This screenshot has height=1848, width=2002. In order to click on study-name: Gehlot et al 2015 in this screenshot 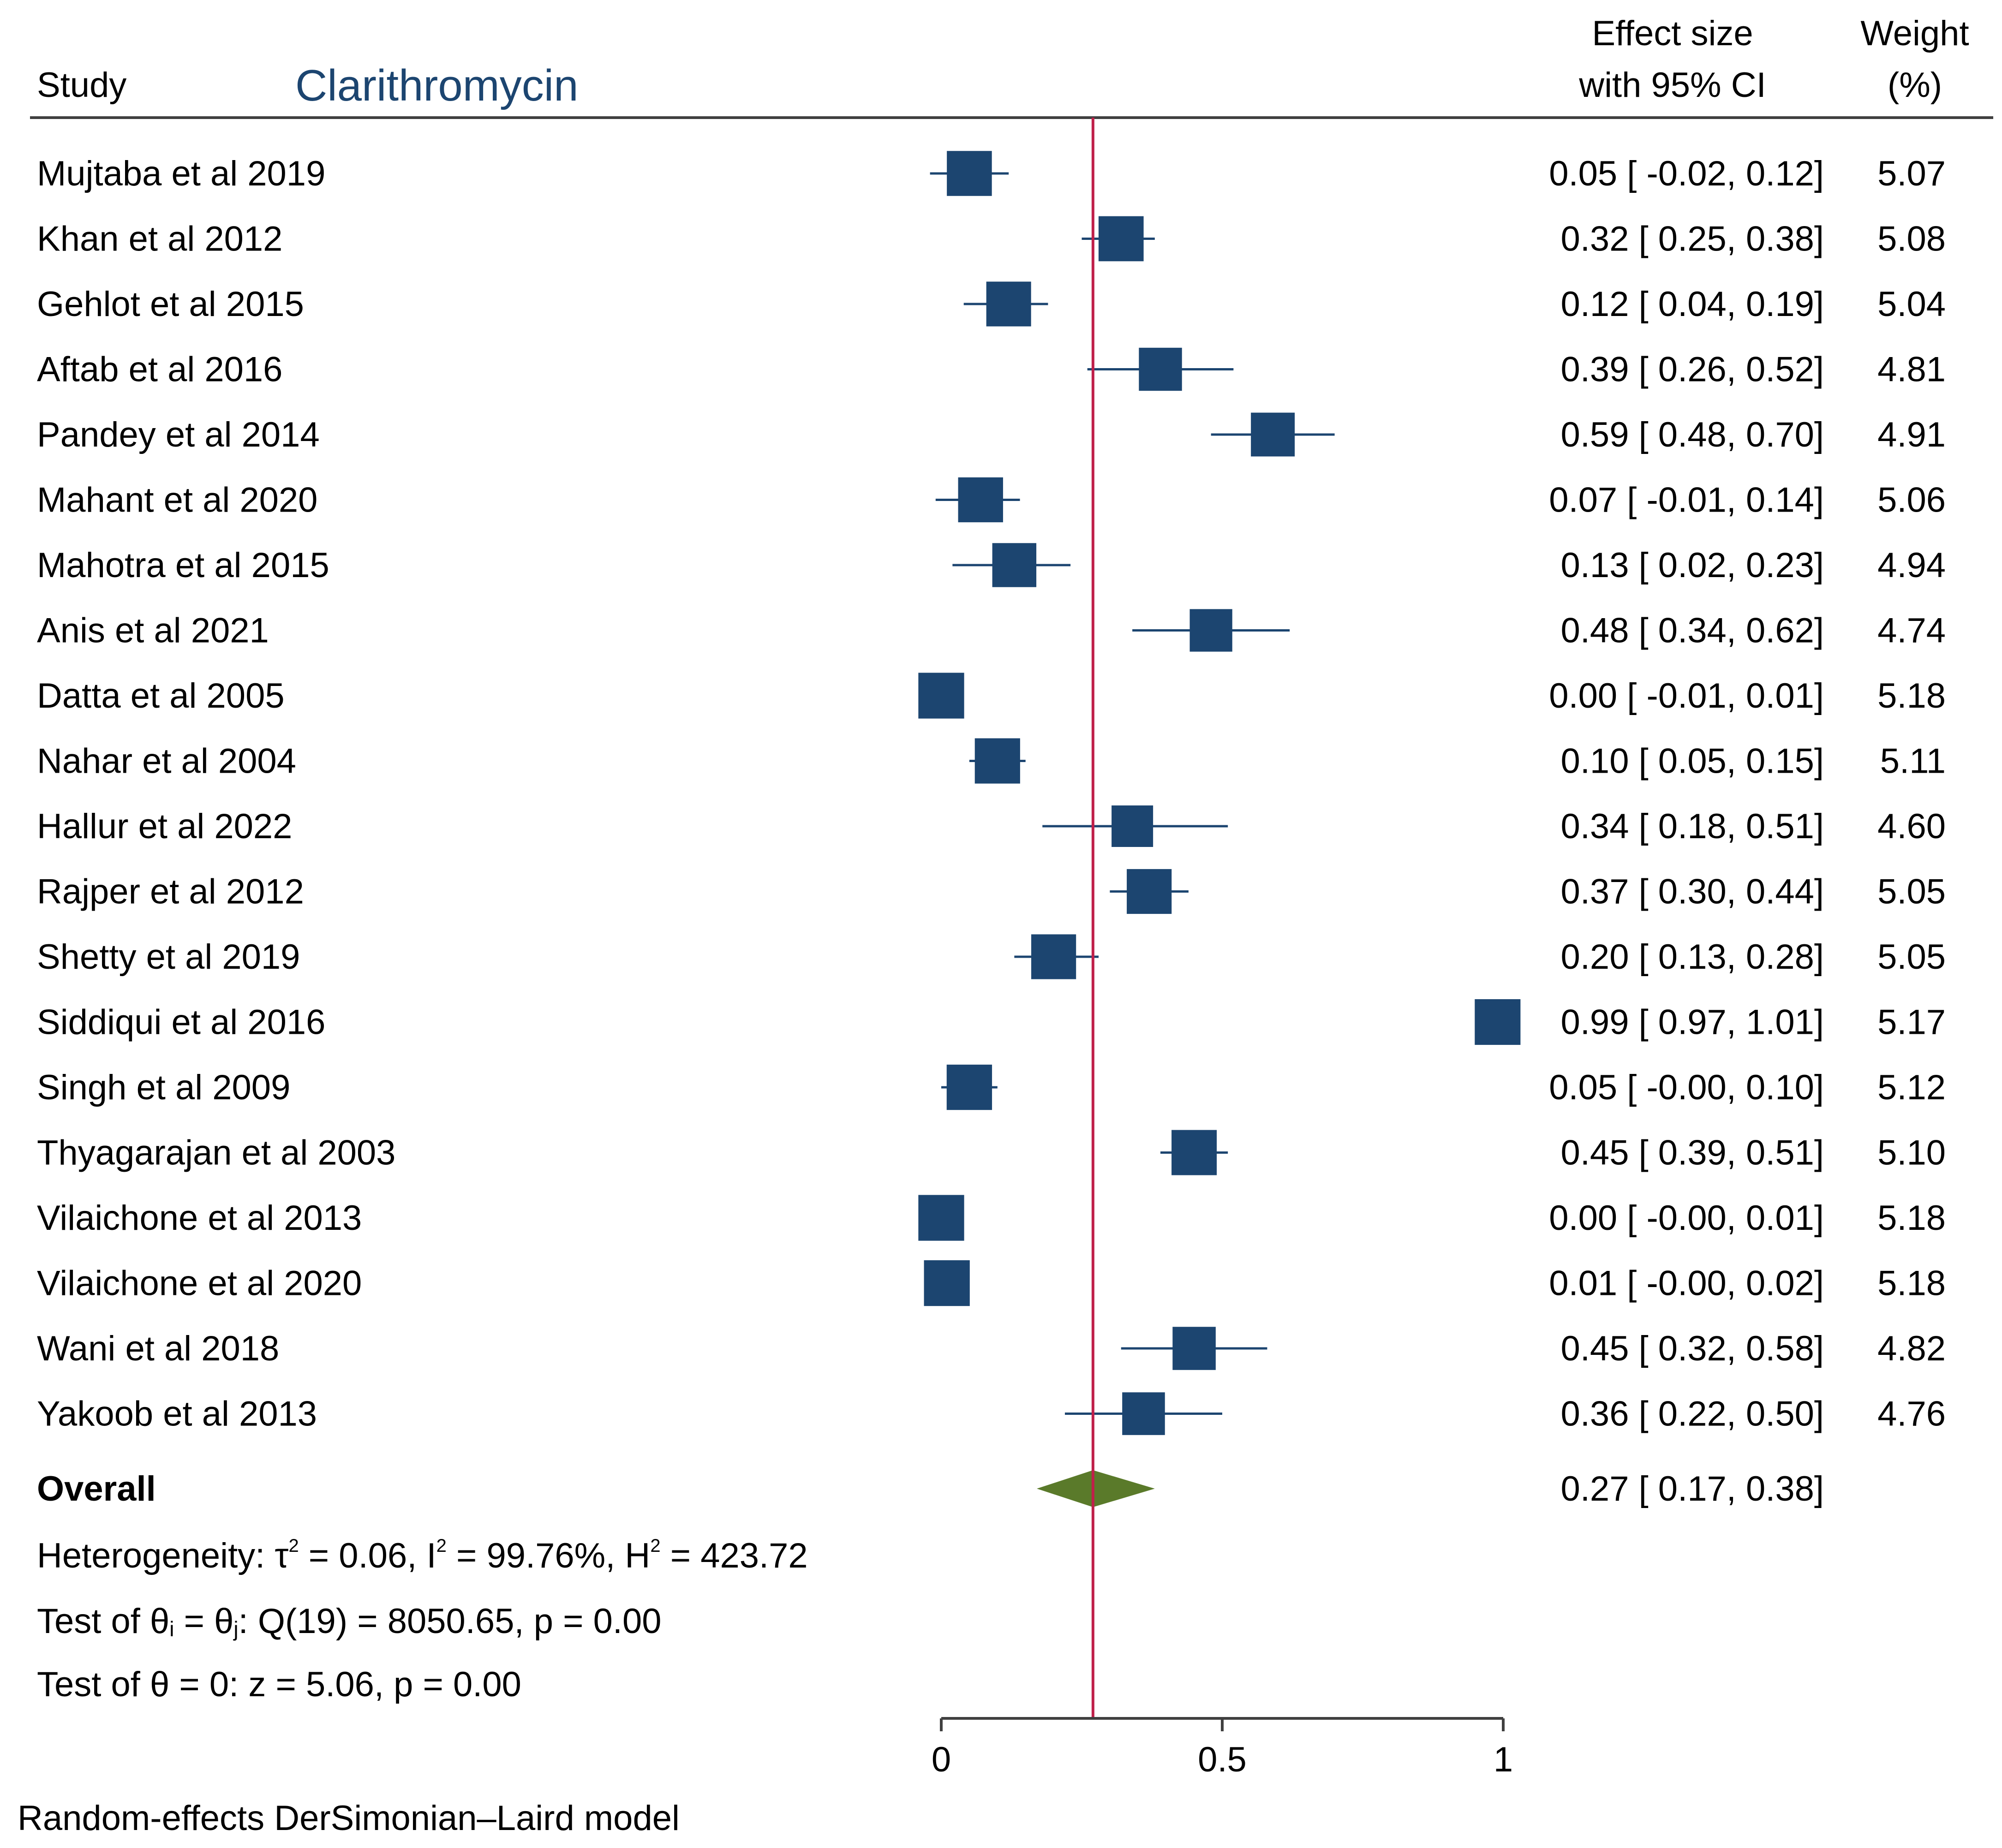, I will do `click(170, 305)`.